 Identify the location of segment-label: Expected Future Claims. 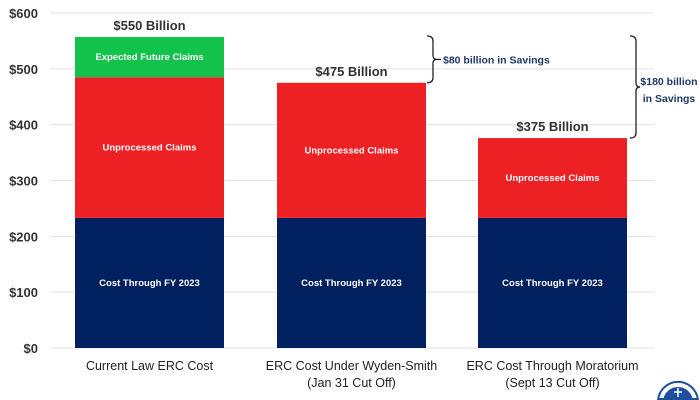
(149, 57).